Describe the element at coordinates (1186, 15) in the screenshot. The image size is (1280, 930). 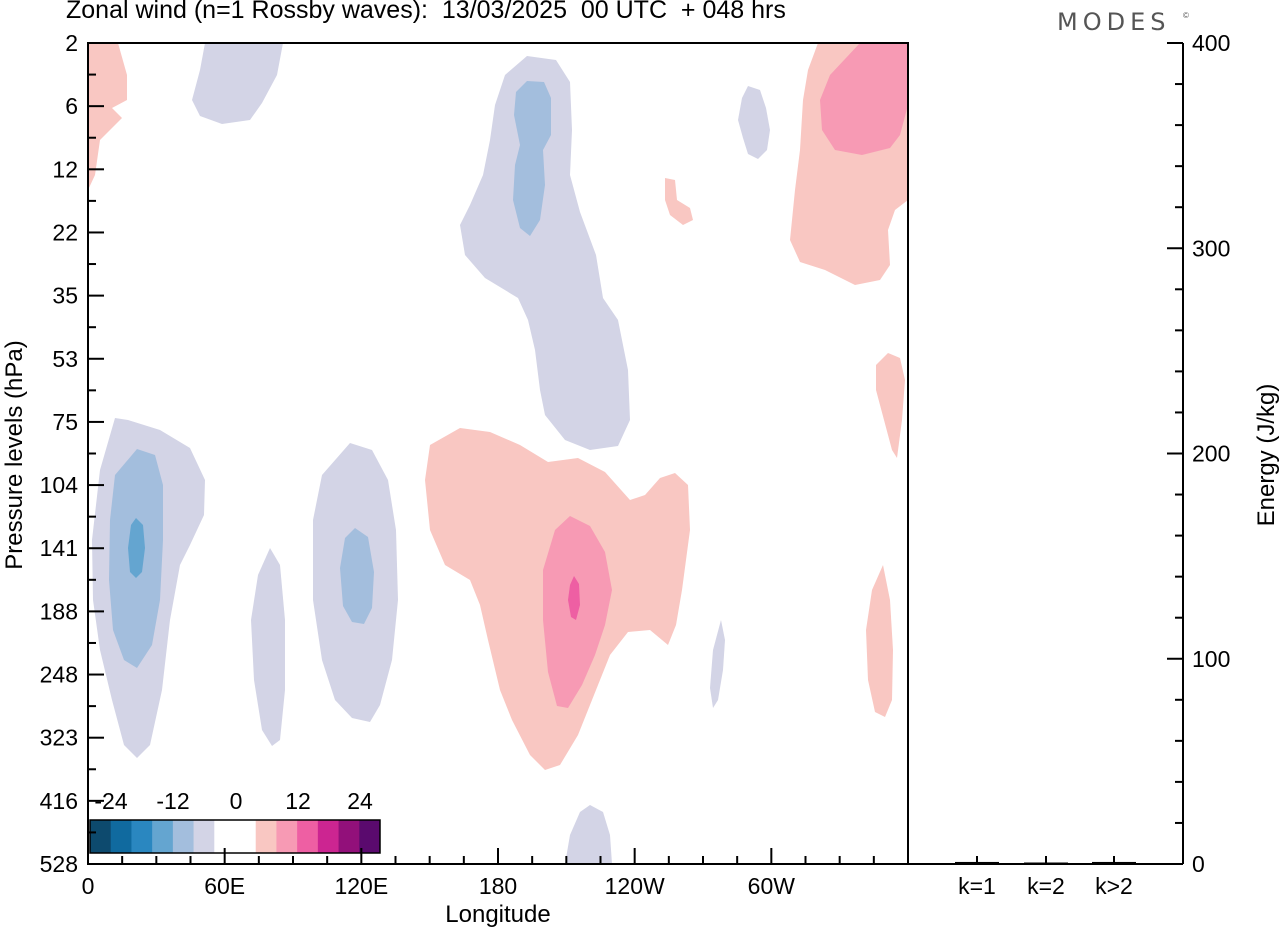
I see `brand-copyright-mark: ©` at that location.